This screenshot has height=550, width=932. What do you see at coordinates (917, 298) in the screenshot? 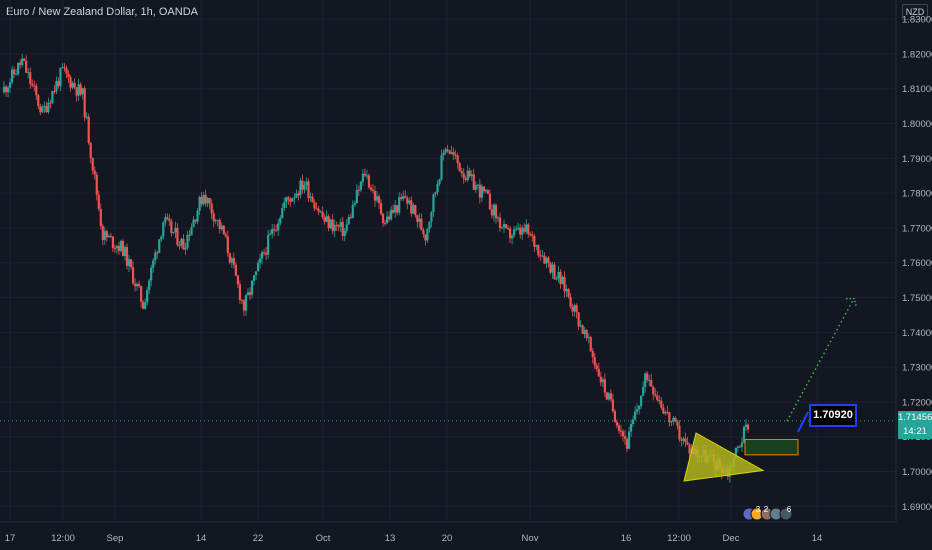
I see `price-tick-label: 1.75000` at bounding box center [917, 298].